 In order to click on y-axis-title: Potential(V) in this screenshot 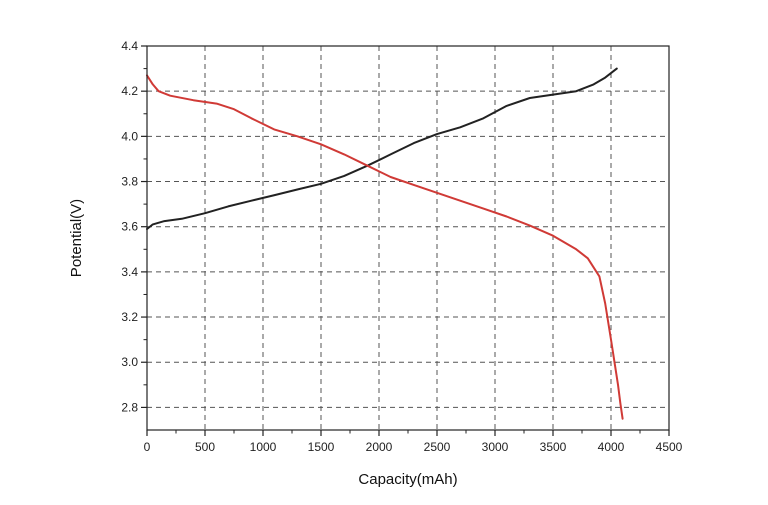, I will do `click(76, 238)`.